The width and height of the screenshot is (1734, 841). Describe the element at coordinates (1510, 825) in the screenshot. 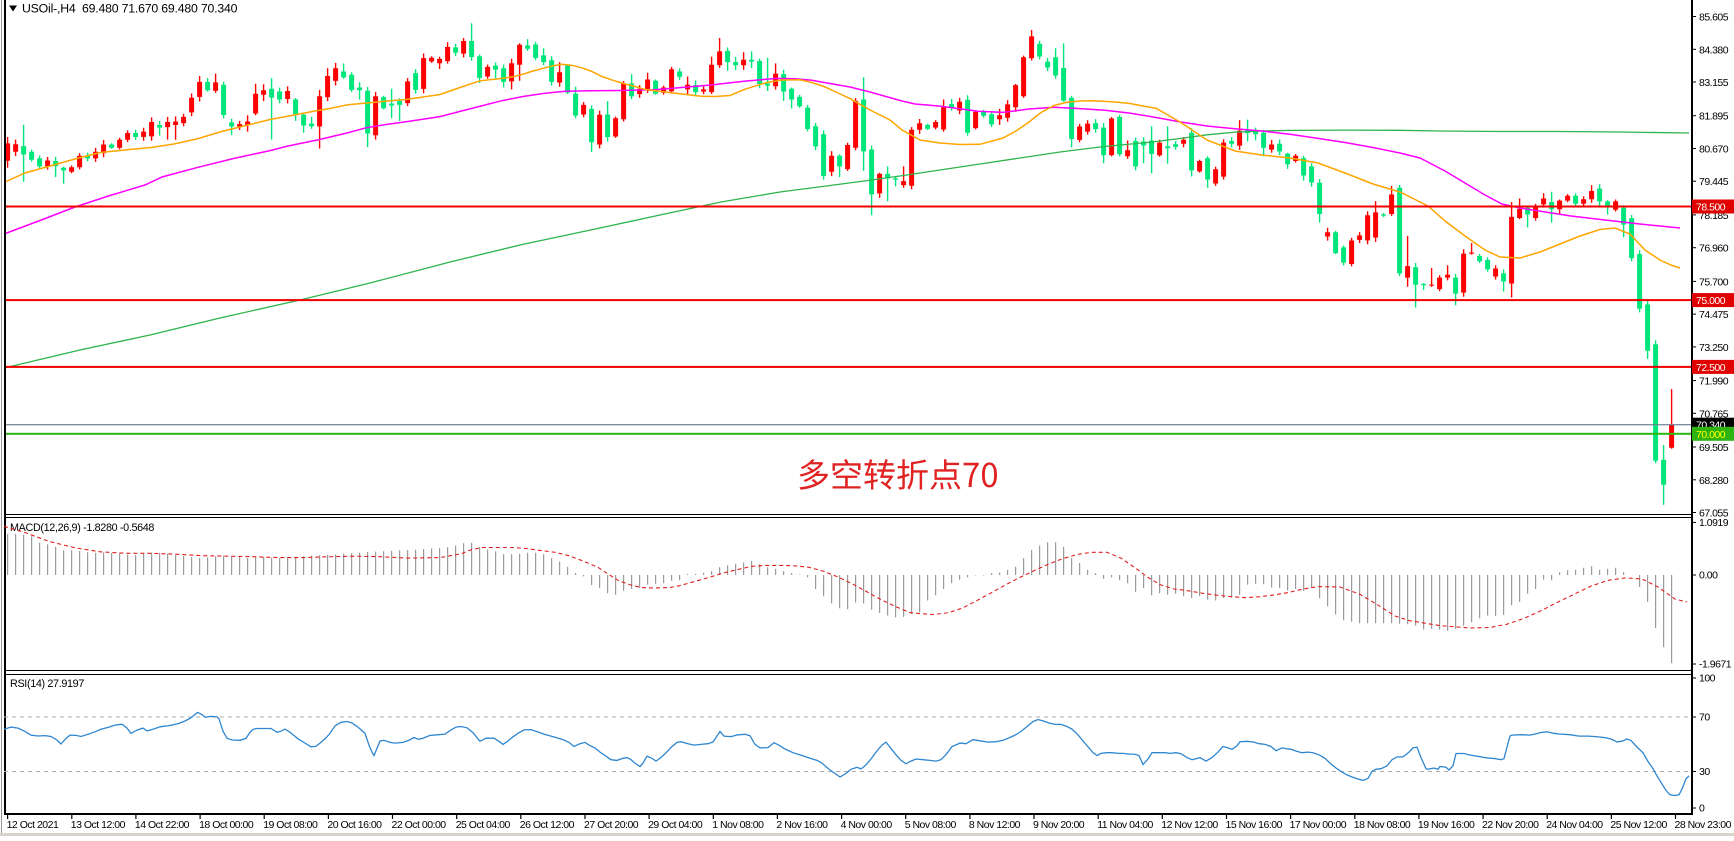

I see `svg-text: 22 Nov 20:00` at that location.